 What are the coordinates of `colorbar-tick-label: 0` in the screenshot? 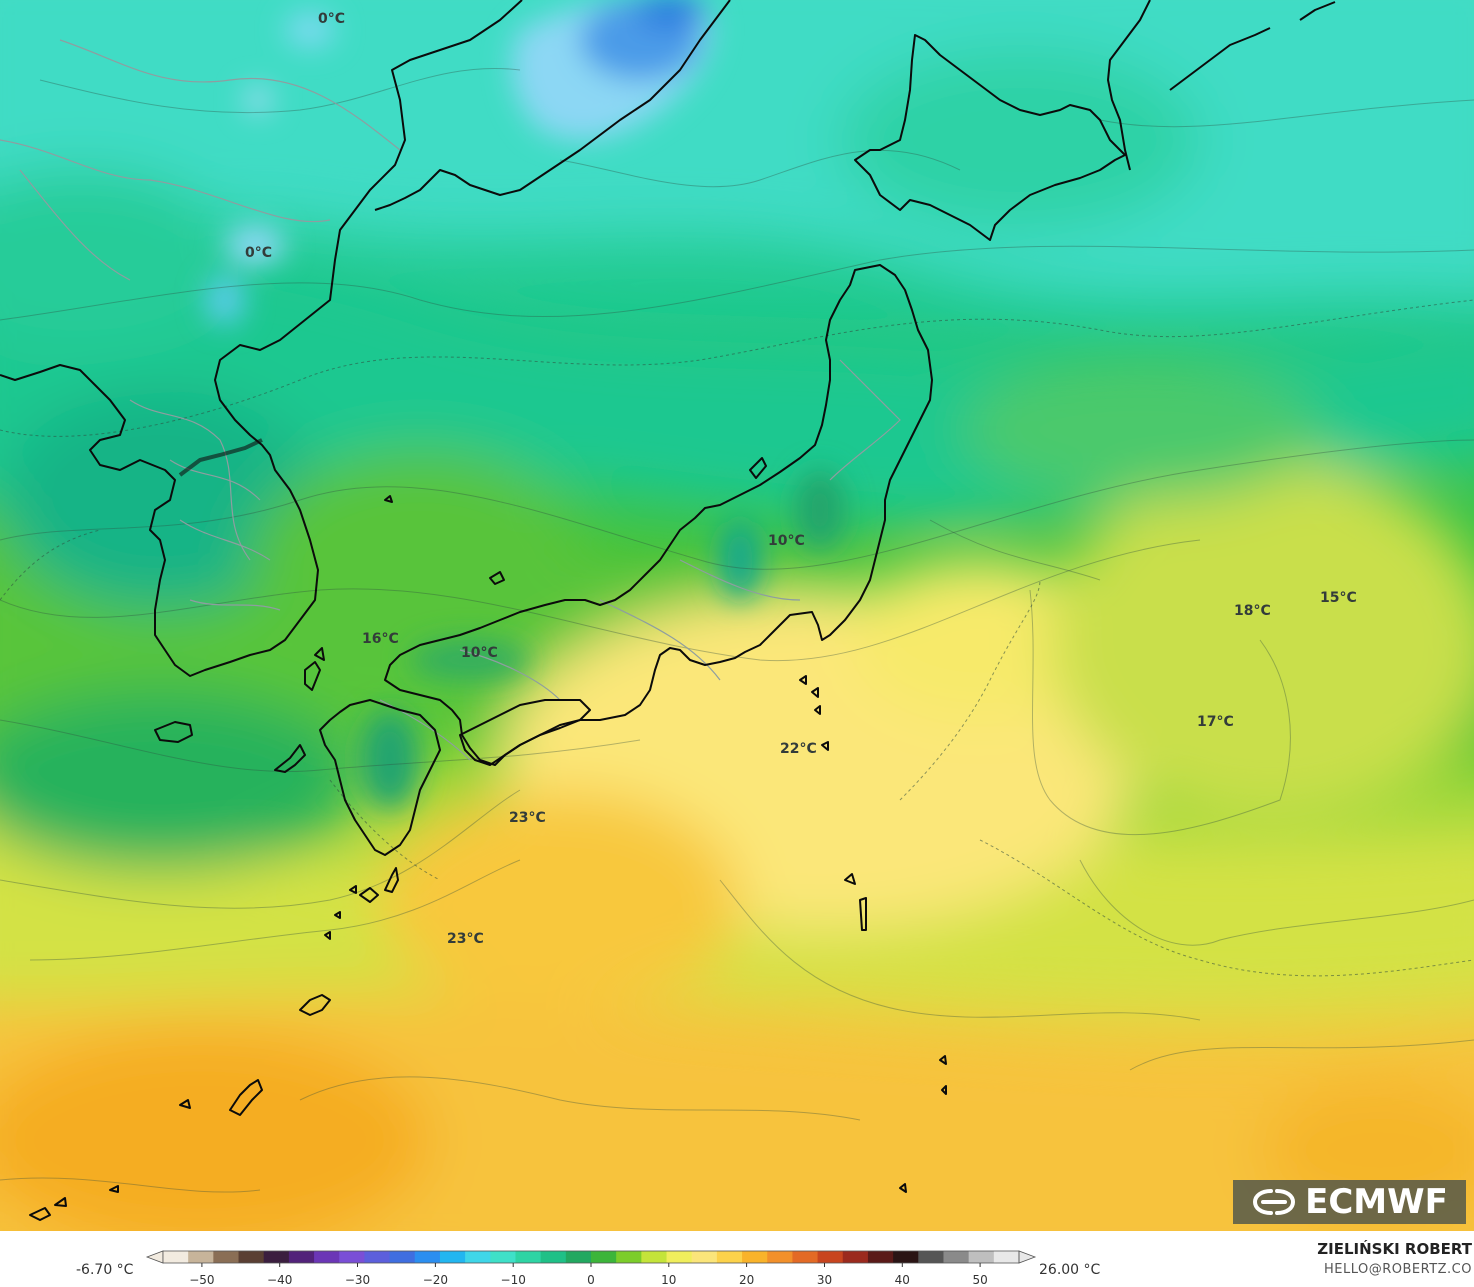 It's located at (591, 1280).